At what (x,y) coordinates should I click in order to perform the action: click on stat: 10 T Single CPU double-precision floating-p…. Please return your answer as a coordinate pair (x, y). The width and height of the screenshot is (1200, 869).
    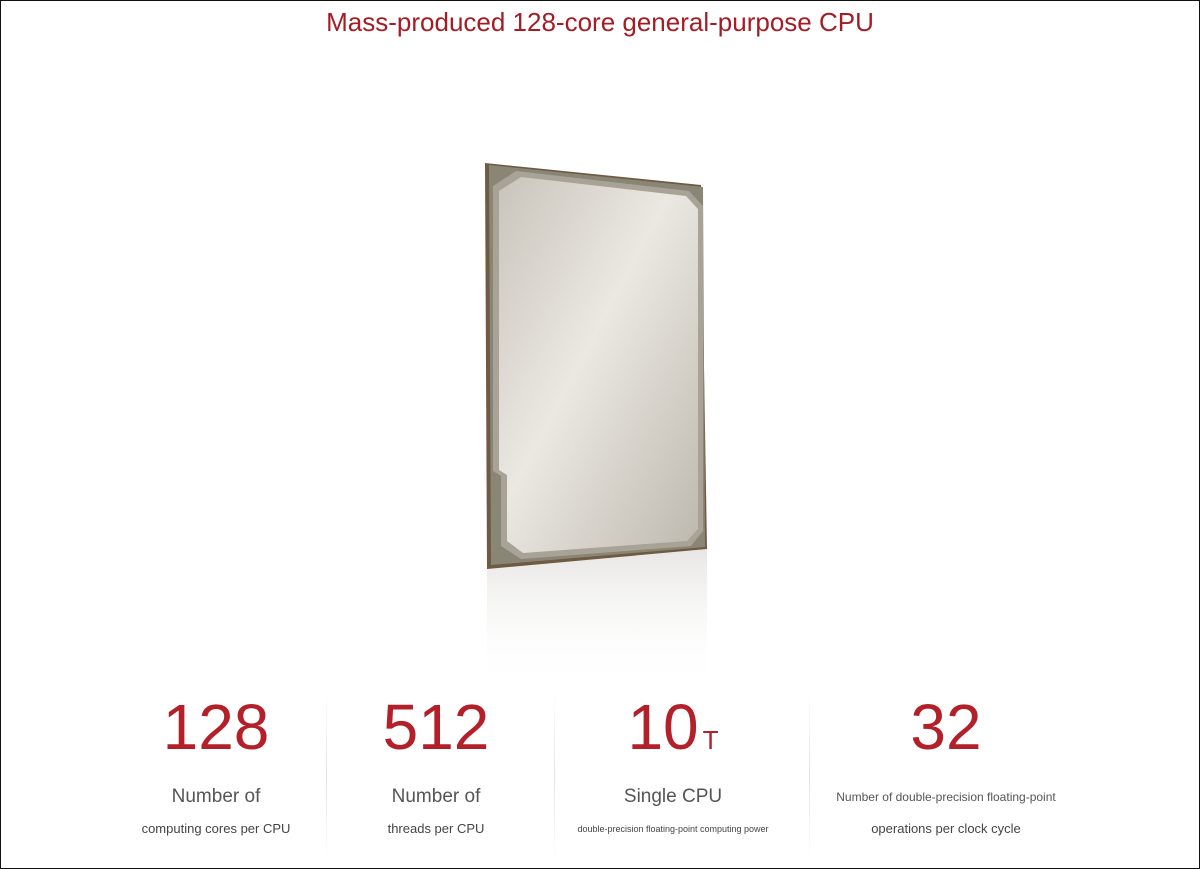
    Looking at the image, I should click on (673, 764).